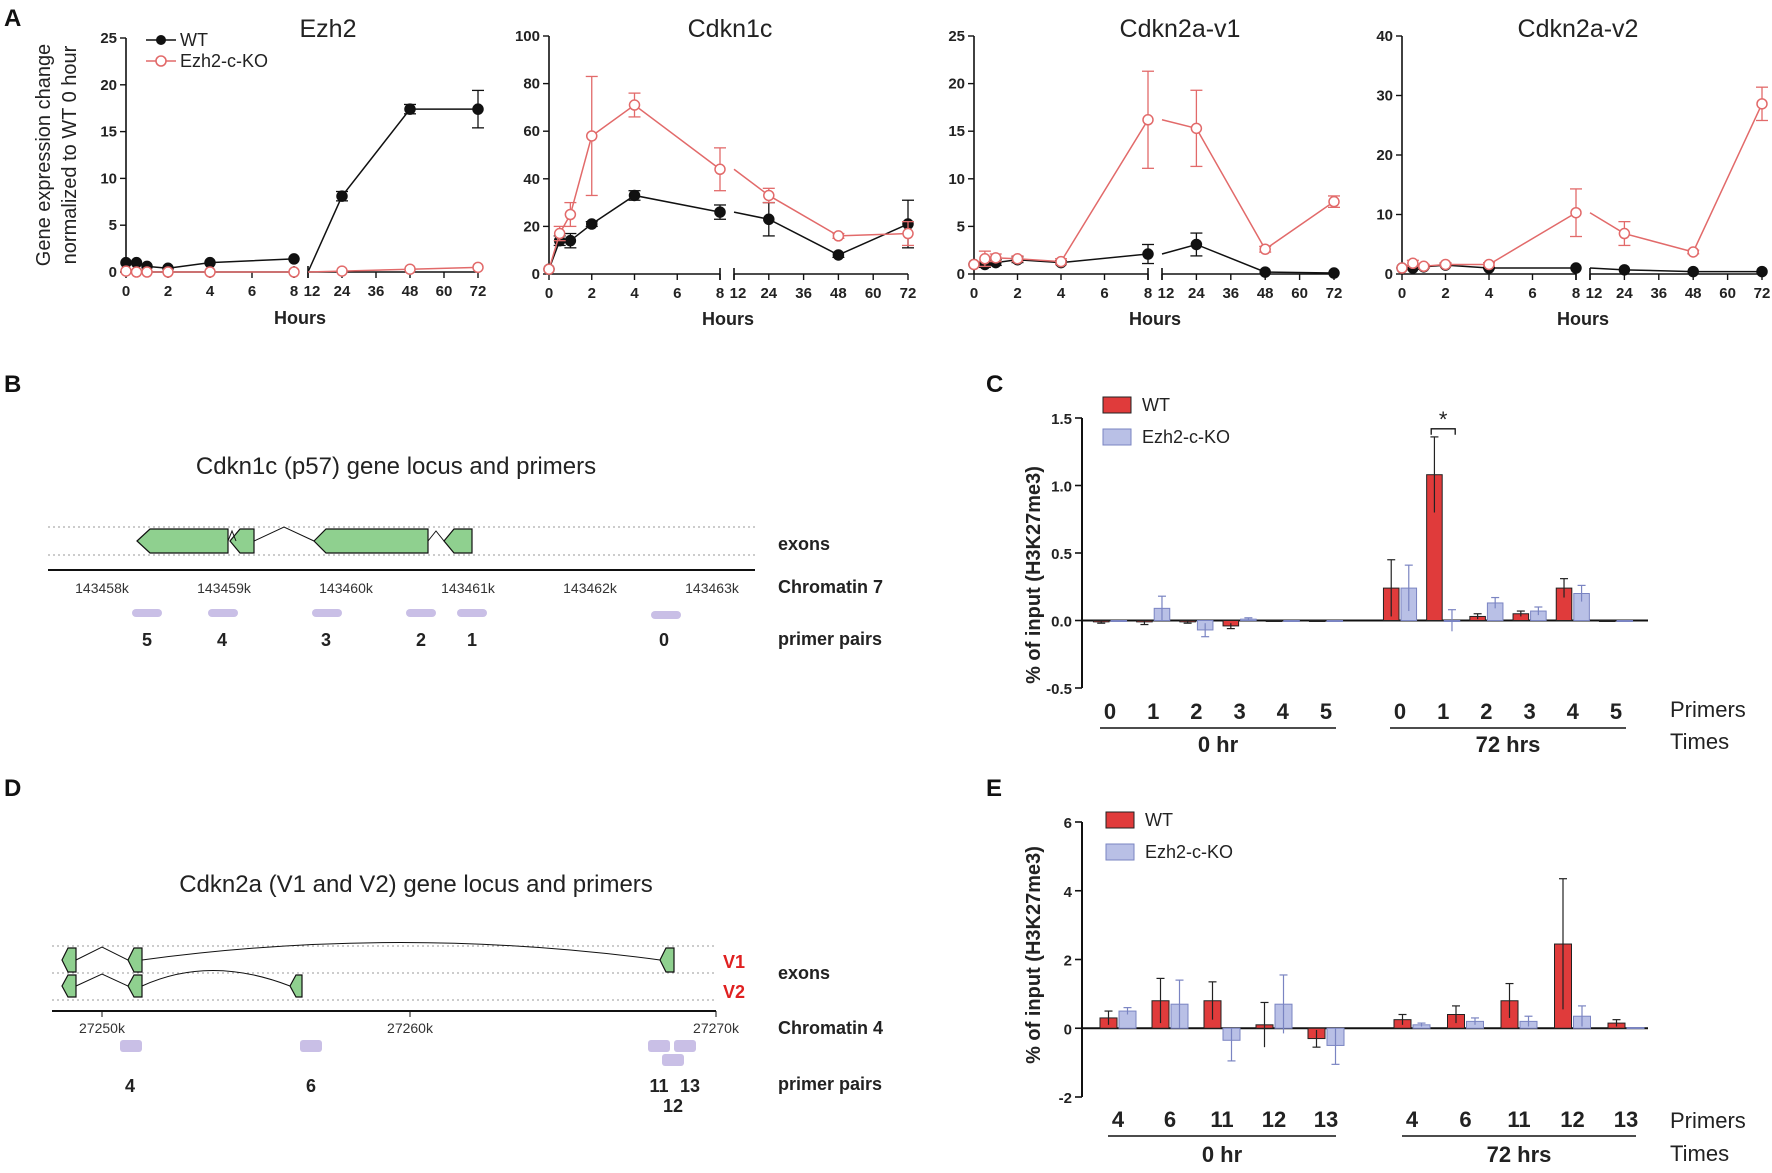  Describe the element at coordinates (224, 61) in the screenshot. I see `legend-ko-label: Ezh2-c-KO` at that location.